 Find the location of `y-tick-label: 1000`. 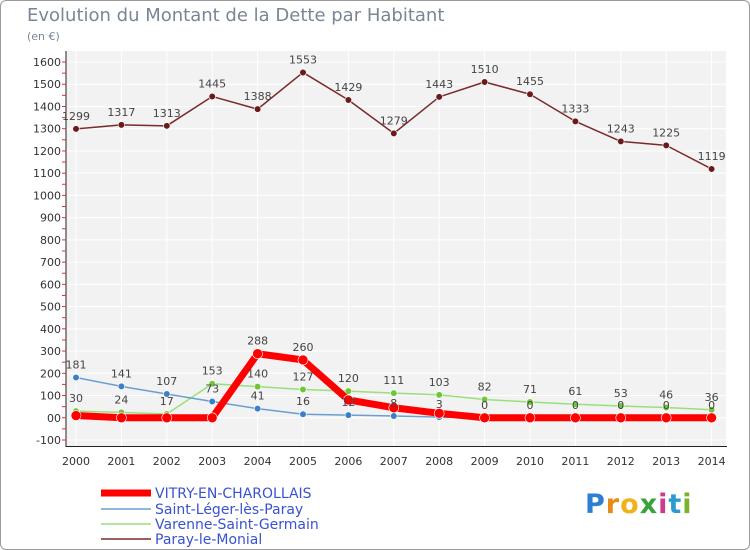

y-tick-label: 1000 is located at coordinates (47, 195).